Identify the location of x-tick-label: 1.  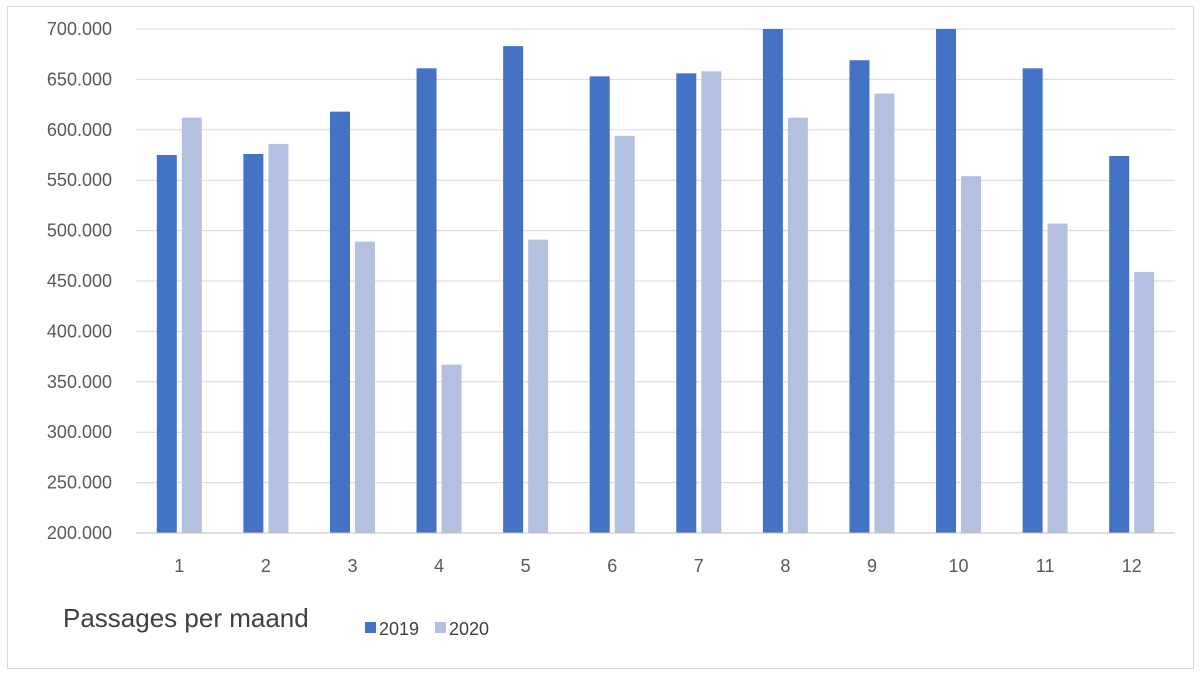
(179, 566).